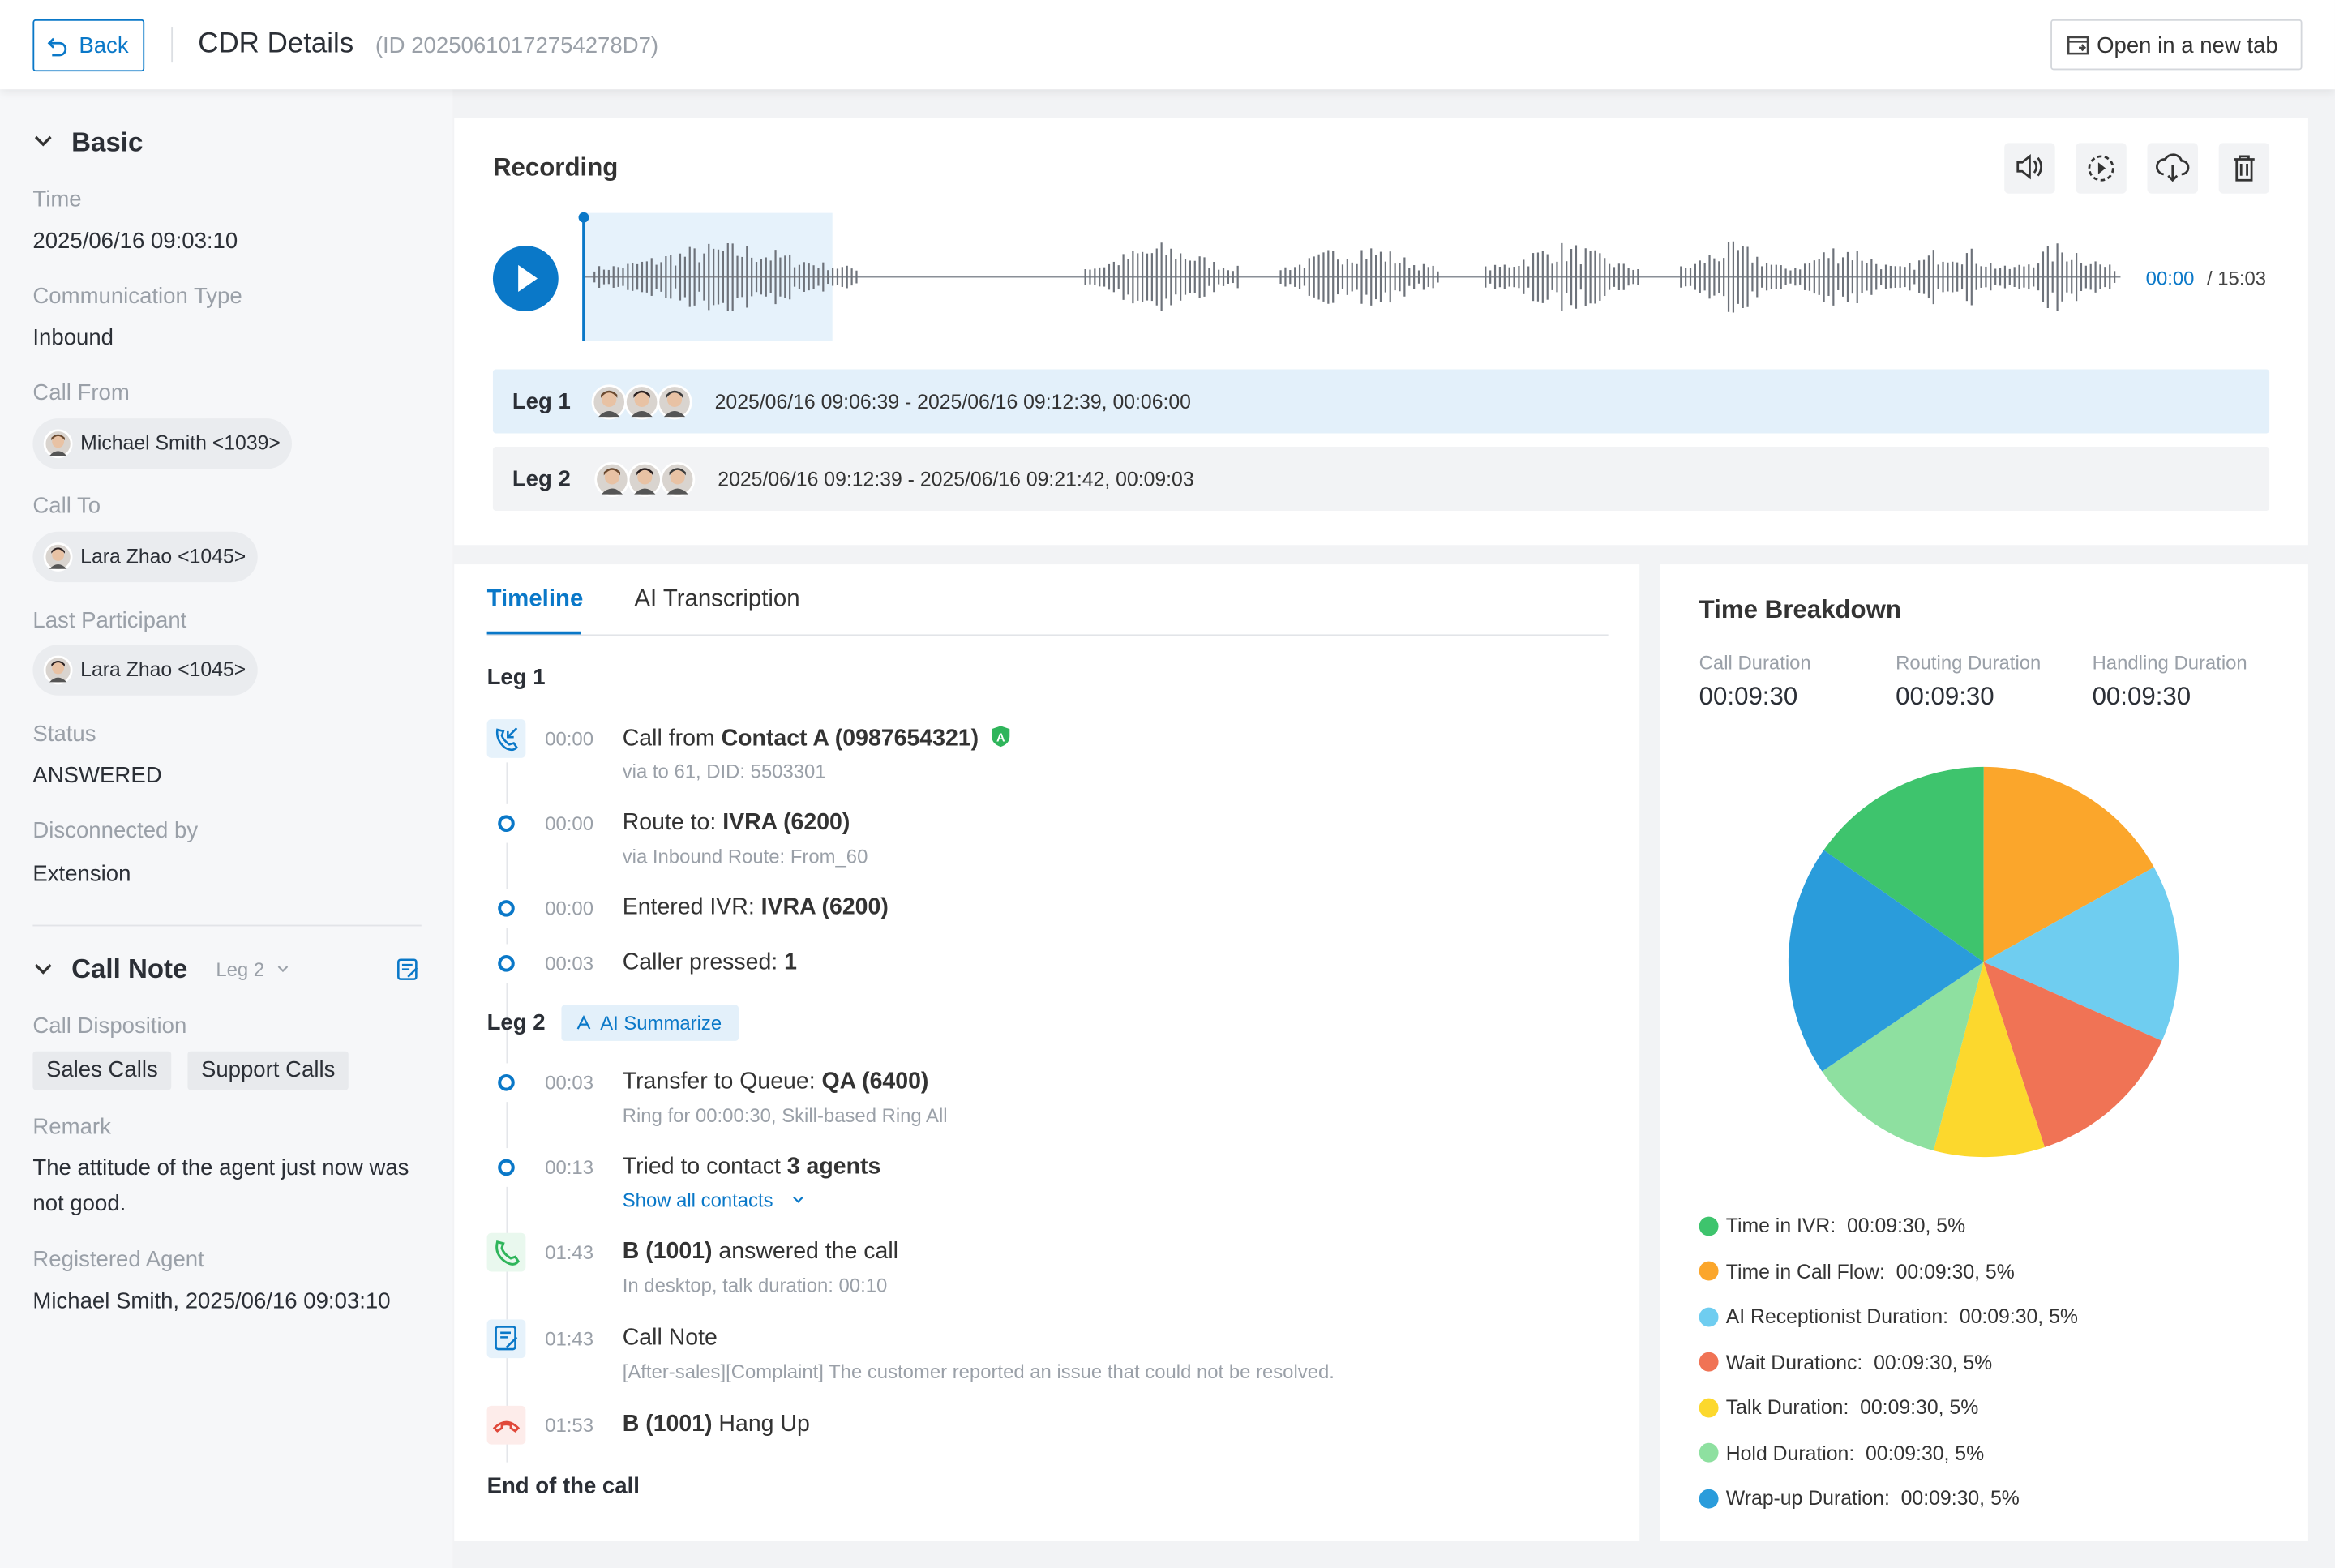  What do you see at coordinates (180, 443) in the screenshot?
I see `participant-name: Michael Smith <1039>` at bounding box center [180, 443].